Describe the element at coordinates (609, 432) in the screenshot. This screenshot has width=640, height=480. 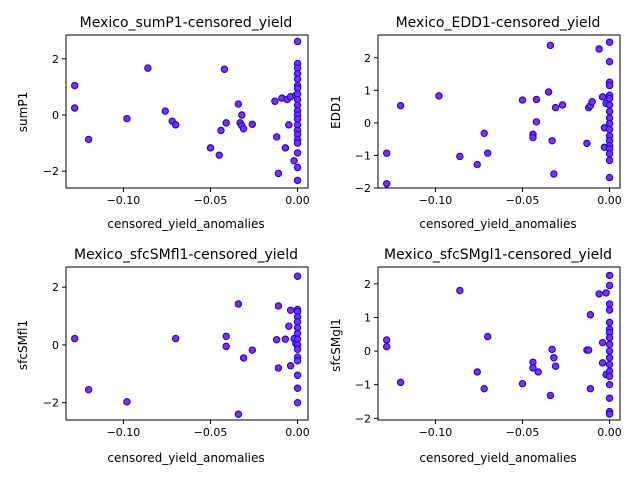
I see `x-tick-label: 0.00` at that location.